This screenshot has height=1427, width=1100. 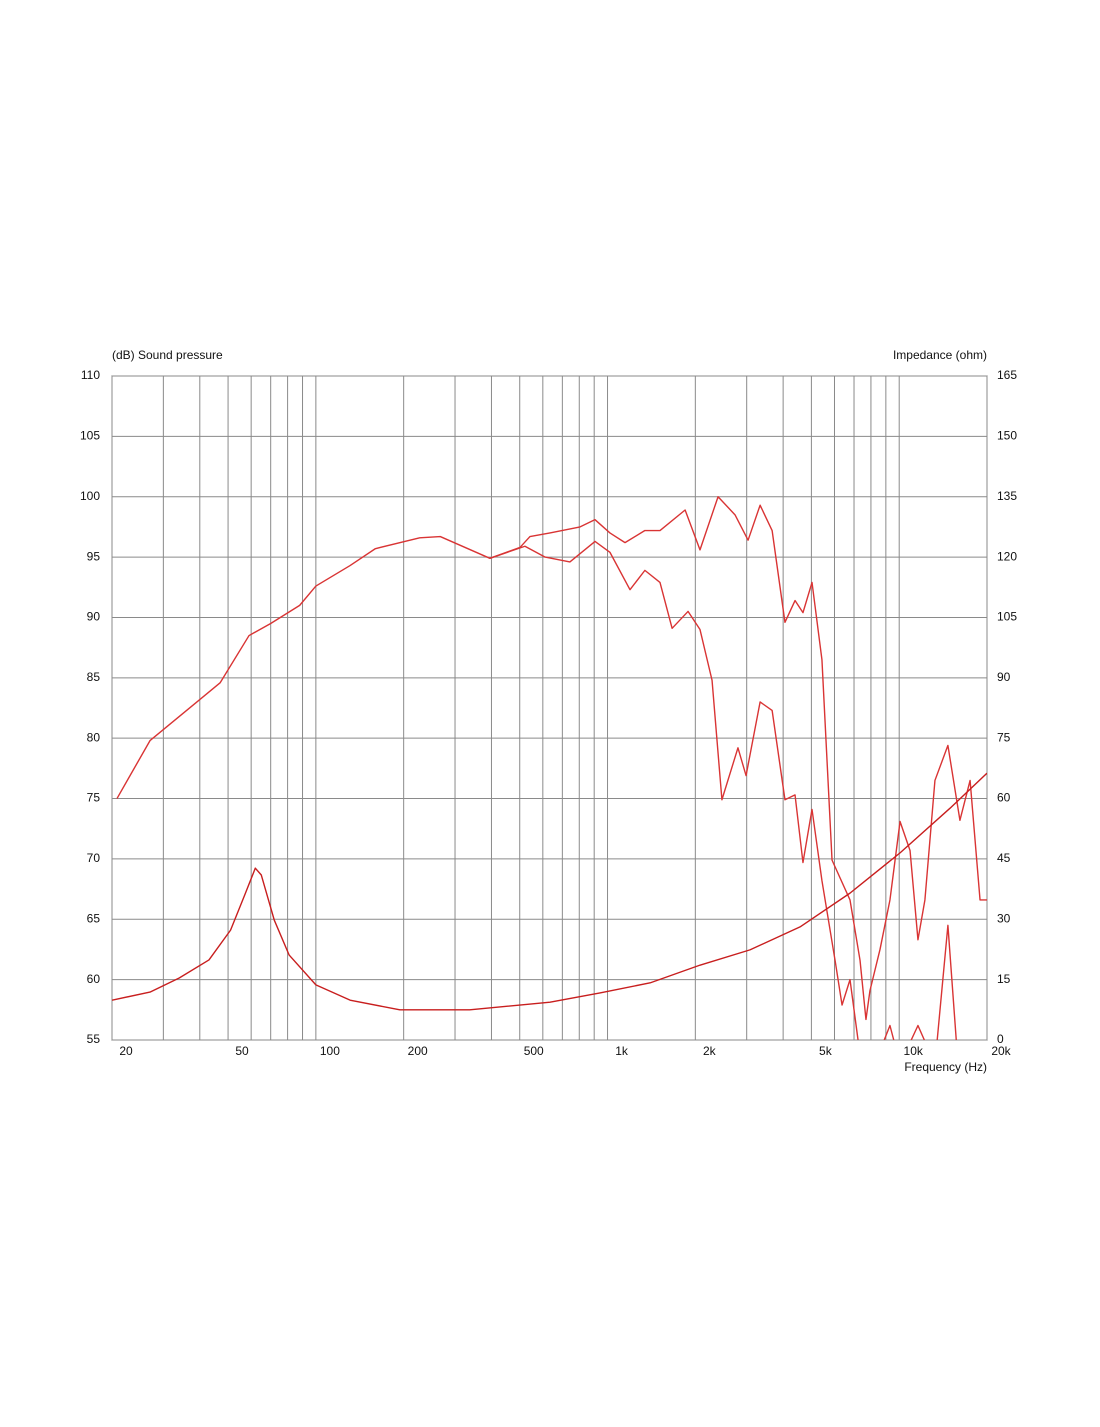 What do you see at coordinates (242, 1051) in the screenshot?
I see `x-tick-label: 50` at bounding box center [242, 1051].